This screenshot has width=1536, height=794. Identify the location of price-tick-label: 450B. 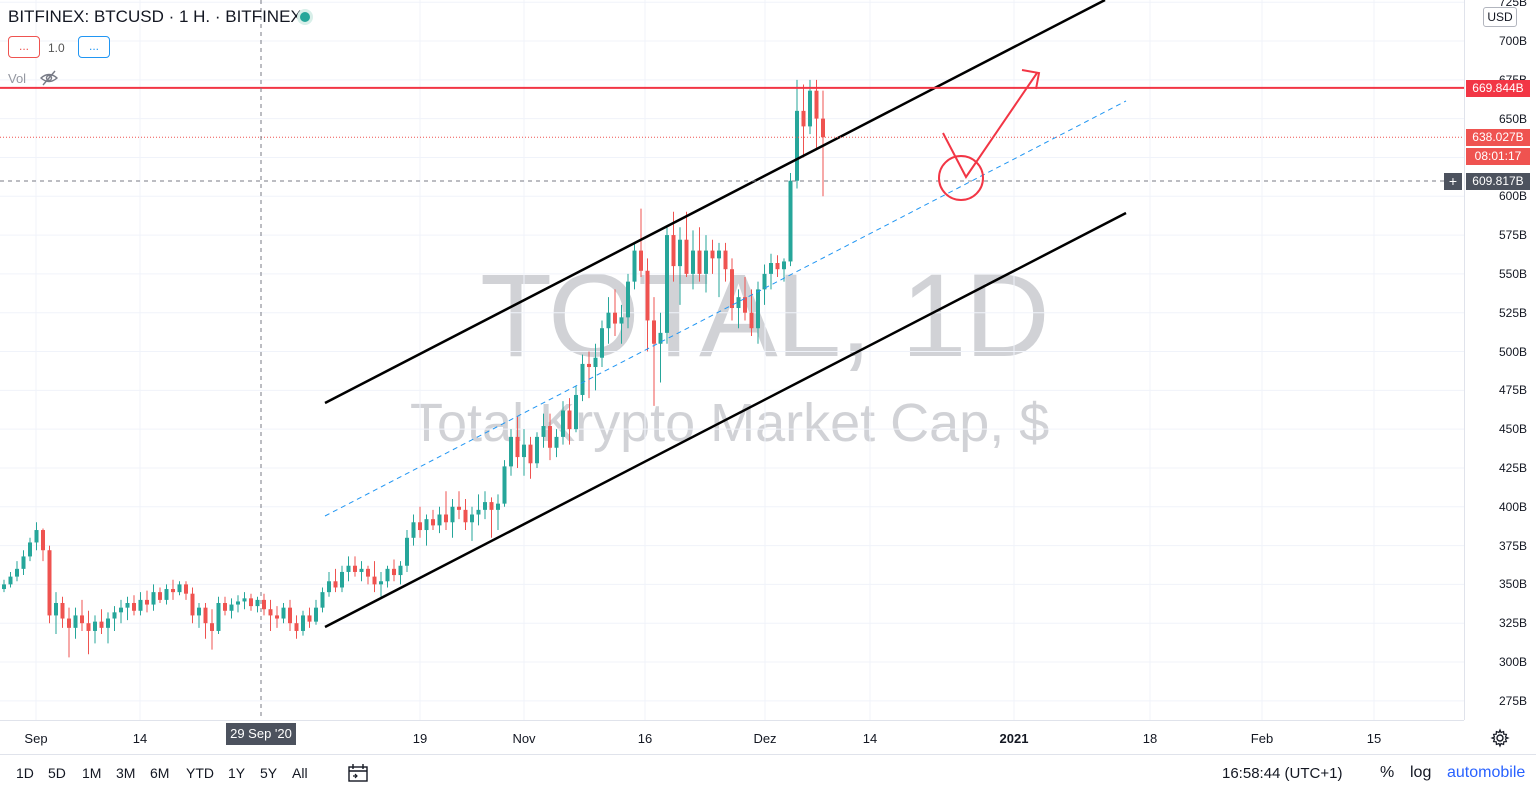
(1512, 429).